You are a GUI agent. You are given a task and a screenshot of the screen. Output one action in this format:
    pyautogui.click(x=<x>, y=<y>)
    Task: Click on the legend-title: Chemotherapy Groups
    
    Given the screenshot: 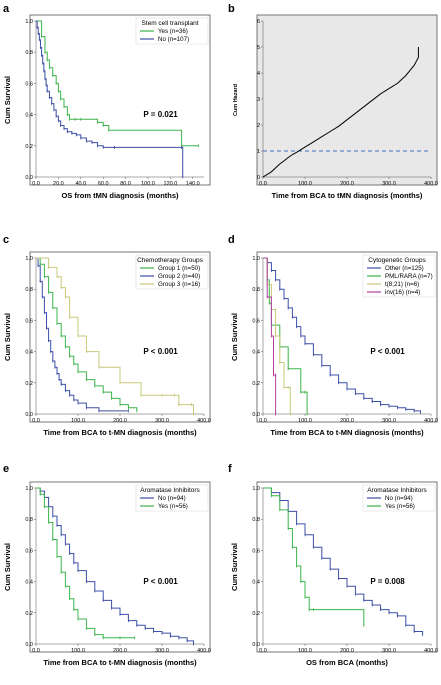 What is the action you would take?
    pyautogui.click(x=170, y=260)
    